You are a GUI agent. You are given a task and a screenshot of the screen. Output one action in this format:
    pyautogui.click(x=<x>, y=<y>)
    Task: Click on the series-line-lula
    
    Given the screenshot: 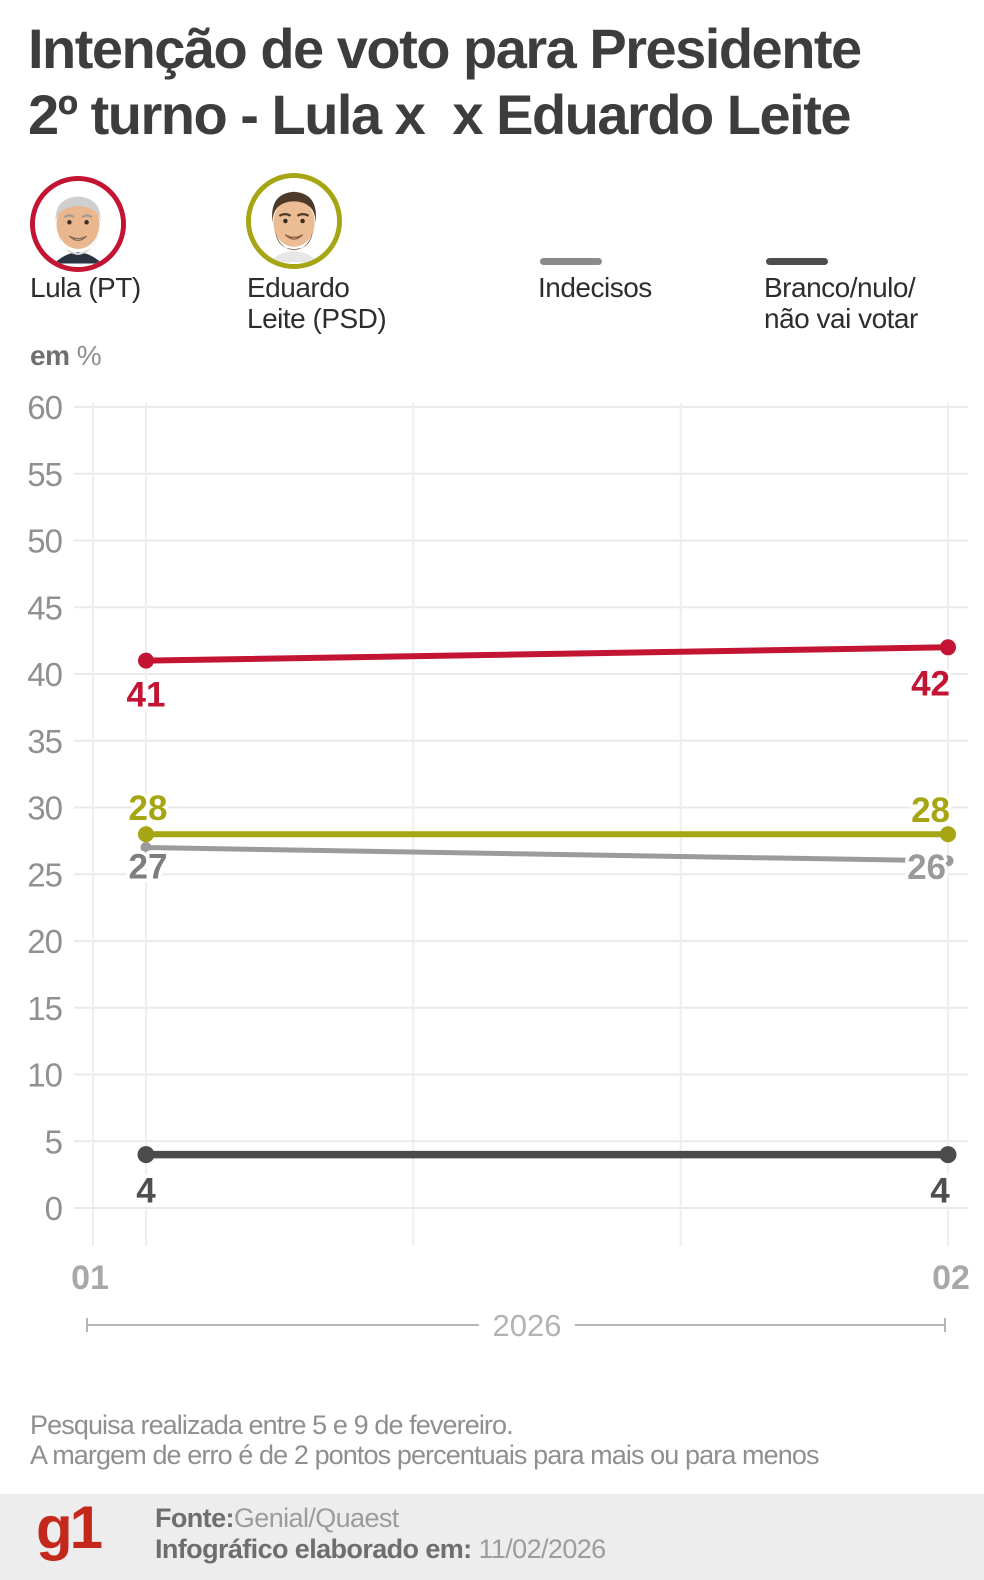 What is the action you would take?
    pyautogui.click(x=547, y=654)
    